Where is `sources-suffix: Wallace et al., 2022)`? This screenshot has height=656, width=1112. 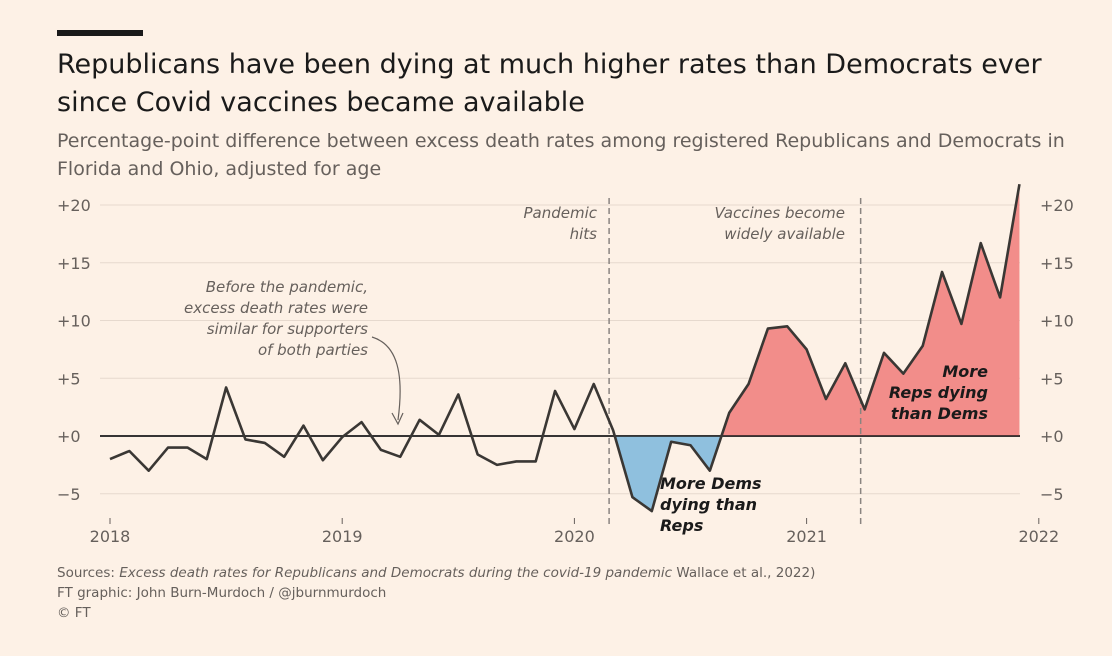
sources-suffix: Wallace et al., 2022) is located at coordinates (744, 573).